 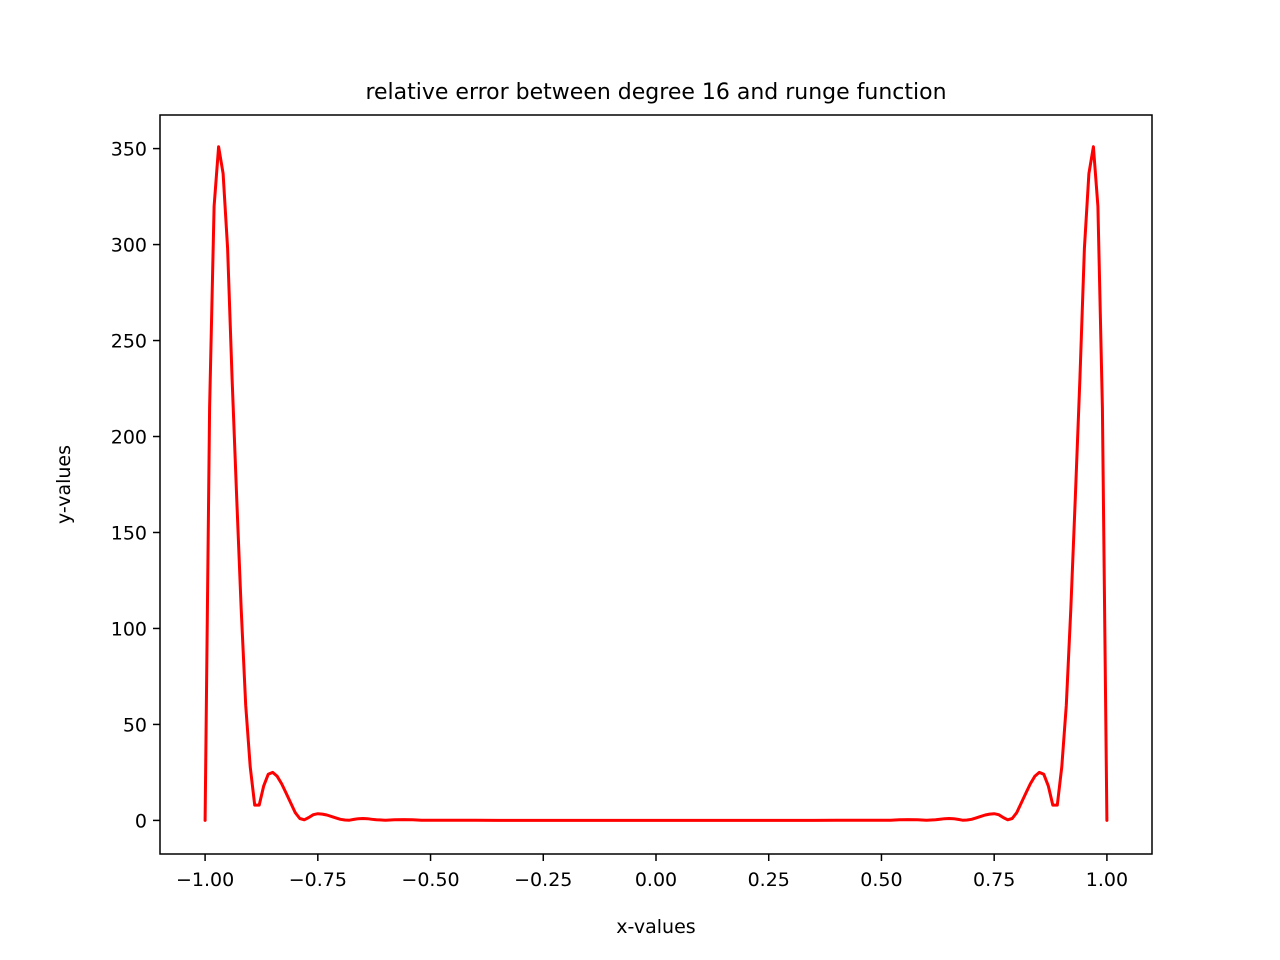 I want to click on x-axis-label: x-values, so click(x=655, y=927).